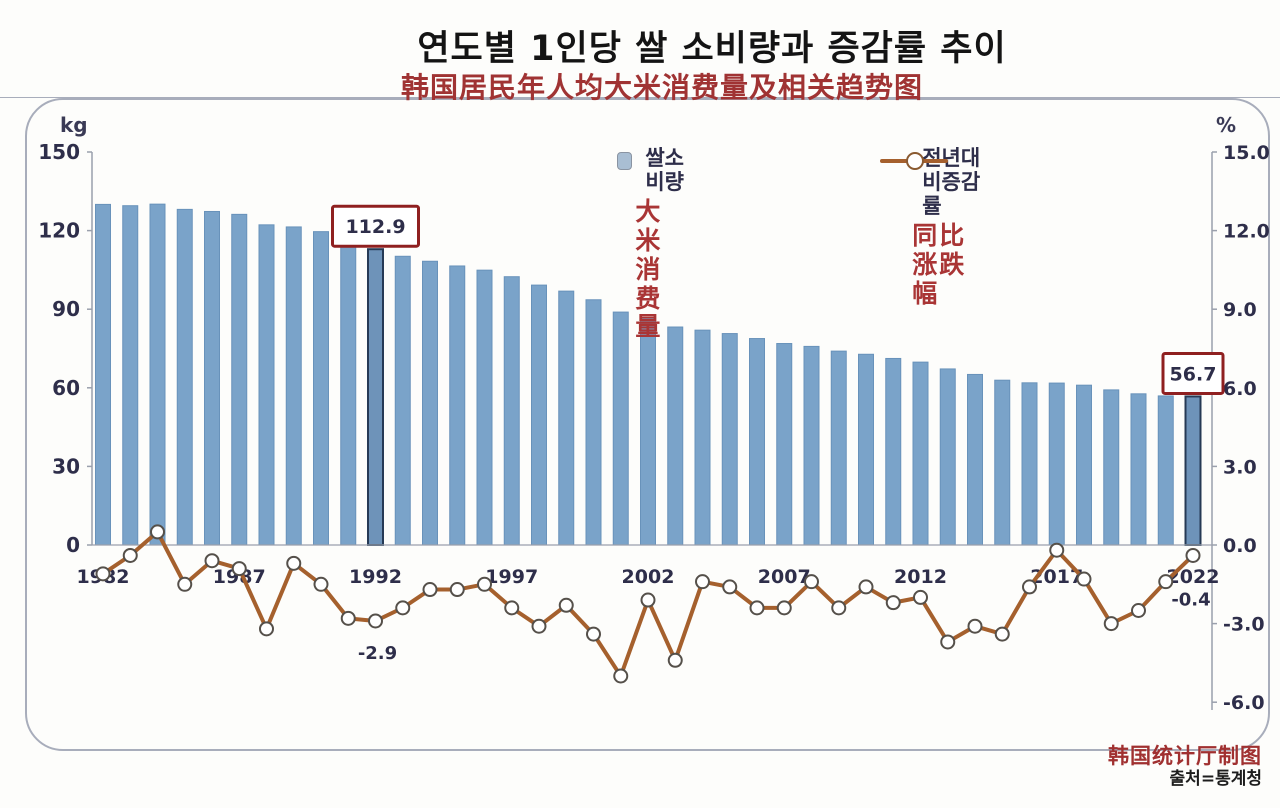 Image resolution: width=1280 pixels, height=808 pixels. I want to click on marker-2009, so click(839, 608).